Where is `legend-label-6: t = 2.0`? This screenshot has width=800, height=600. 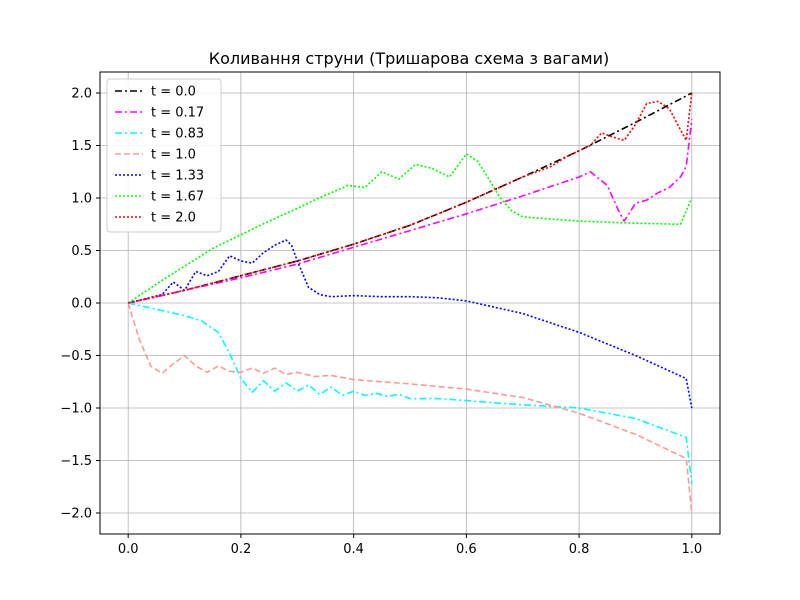 legend-label-6: t = 2.0 is located at coordinates (173, 218).